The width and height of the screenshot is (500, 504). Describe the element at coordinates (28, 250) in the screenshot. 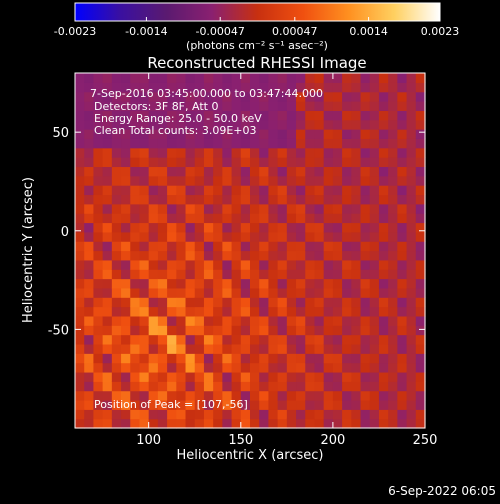

I see `y-axis-label: Heliocentric Y (arcsec)` at that location.